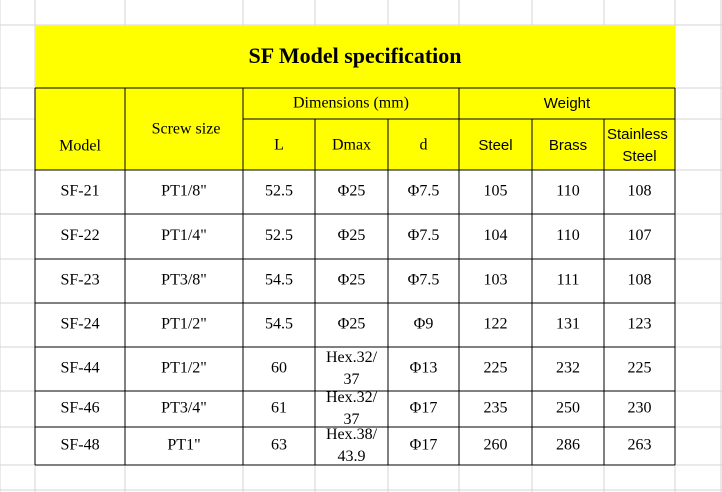 Image resolution: width=722 pixels, height=492 pixels. I want to click on table-cell: SF-46, so click(79, 408).